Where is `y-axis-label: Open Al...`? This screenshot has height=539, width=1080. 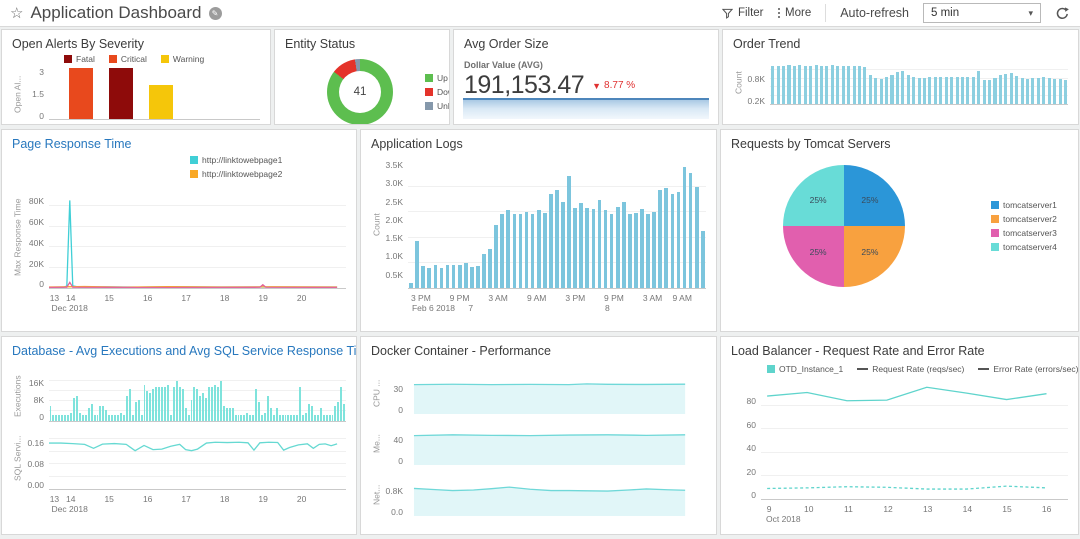
y-axis-label: Open Al... is located at coordinates (17, 94).